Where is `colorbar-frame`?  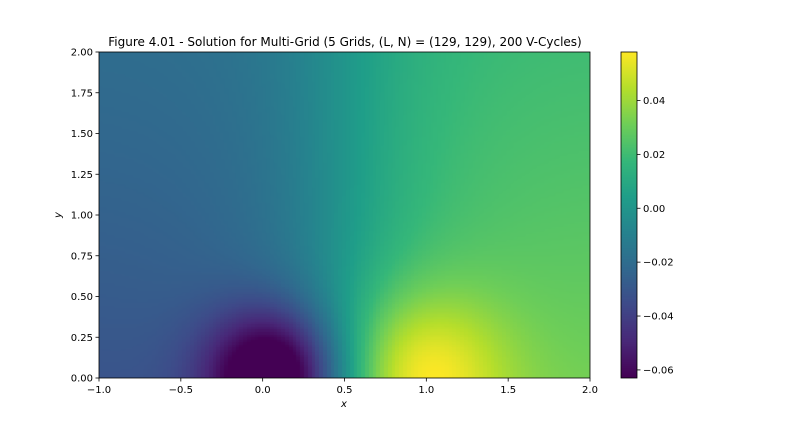 colorbar-frame is located at coordinates (629, 215).